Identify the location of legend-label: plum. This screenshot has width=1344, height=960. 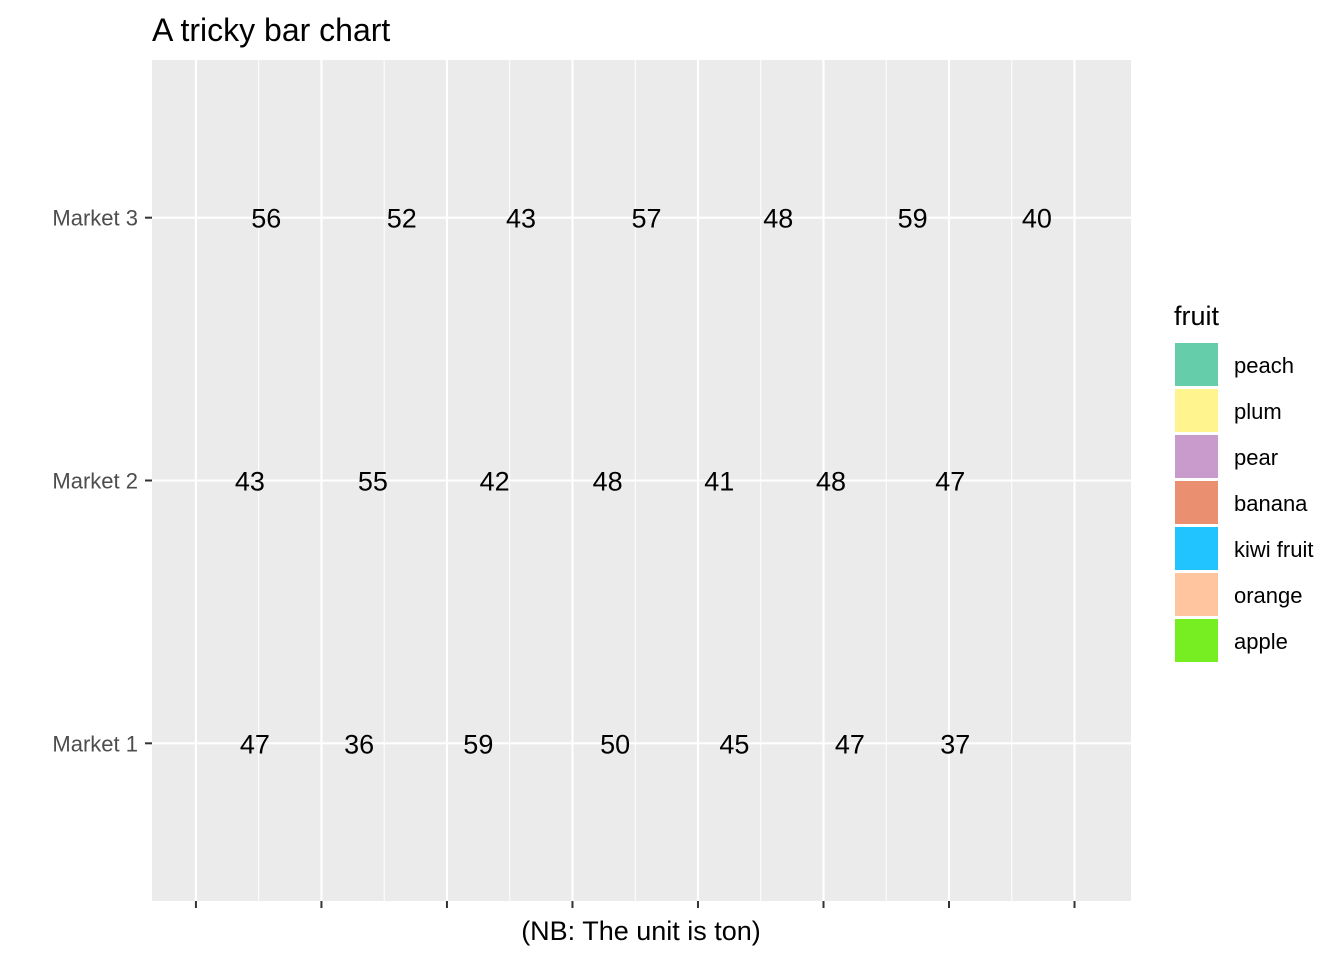
(1258, 411).